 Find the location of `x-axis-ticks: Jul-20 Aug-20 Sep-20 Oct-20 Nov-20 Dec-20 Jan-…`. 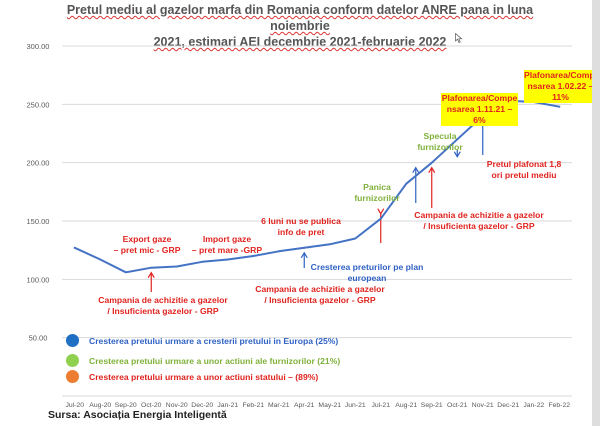

x-axis-ticks: Jul-20 Aug-20 Sep-20 Oct-20 Nov-20 Dec-20 Jan-… is located at coordinates (317, 405).